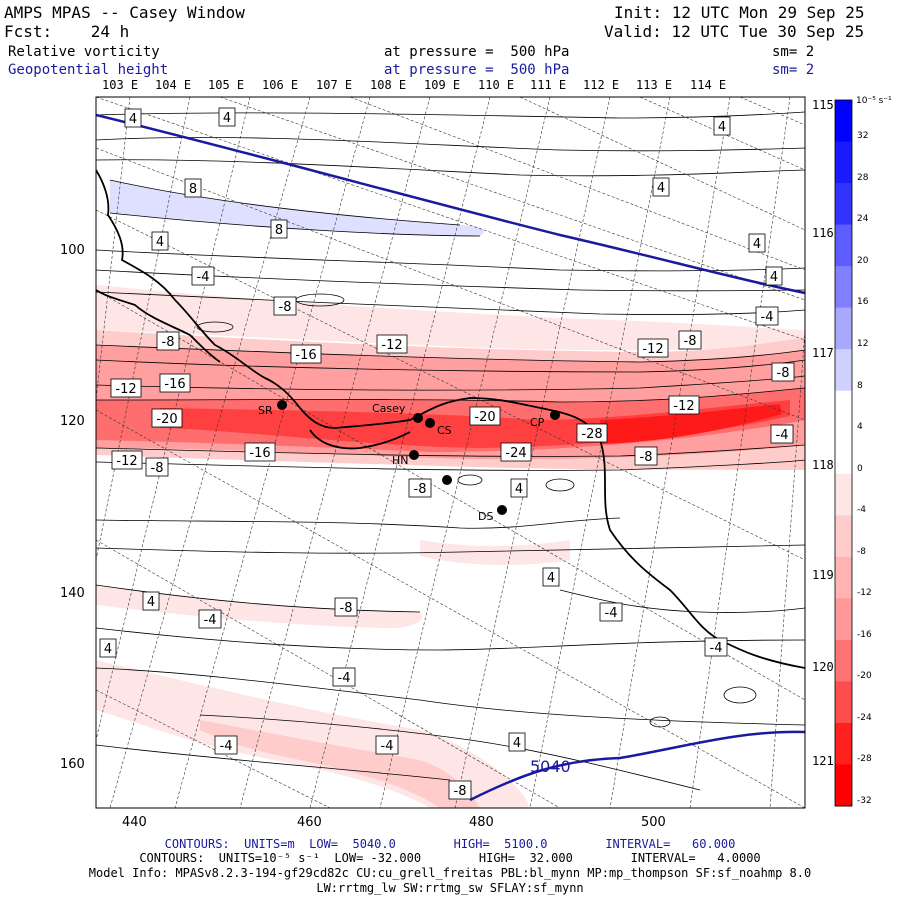 This screenshot has height=900, width=900. I want to click on contour-label: -12, so click(684, 405).